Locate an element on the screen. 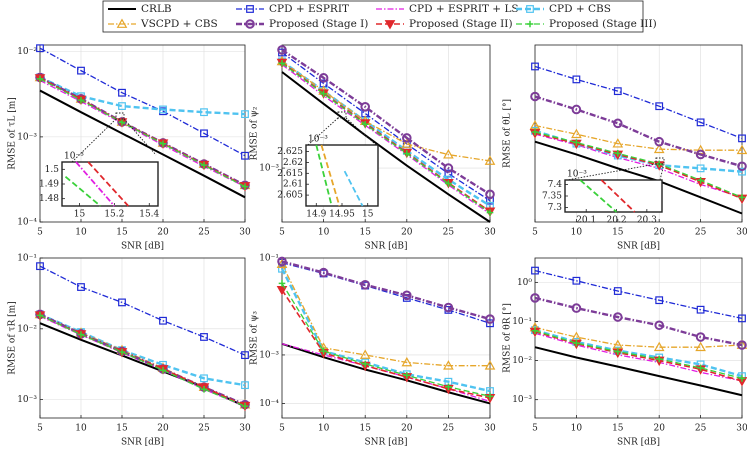  y-axis-label: RMSE of τR [m] is located at coordinates (13, 337).